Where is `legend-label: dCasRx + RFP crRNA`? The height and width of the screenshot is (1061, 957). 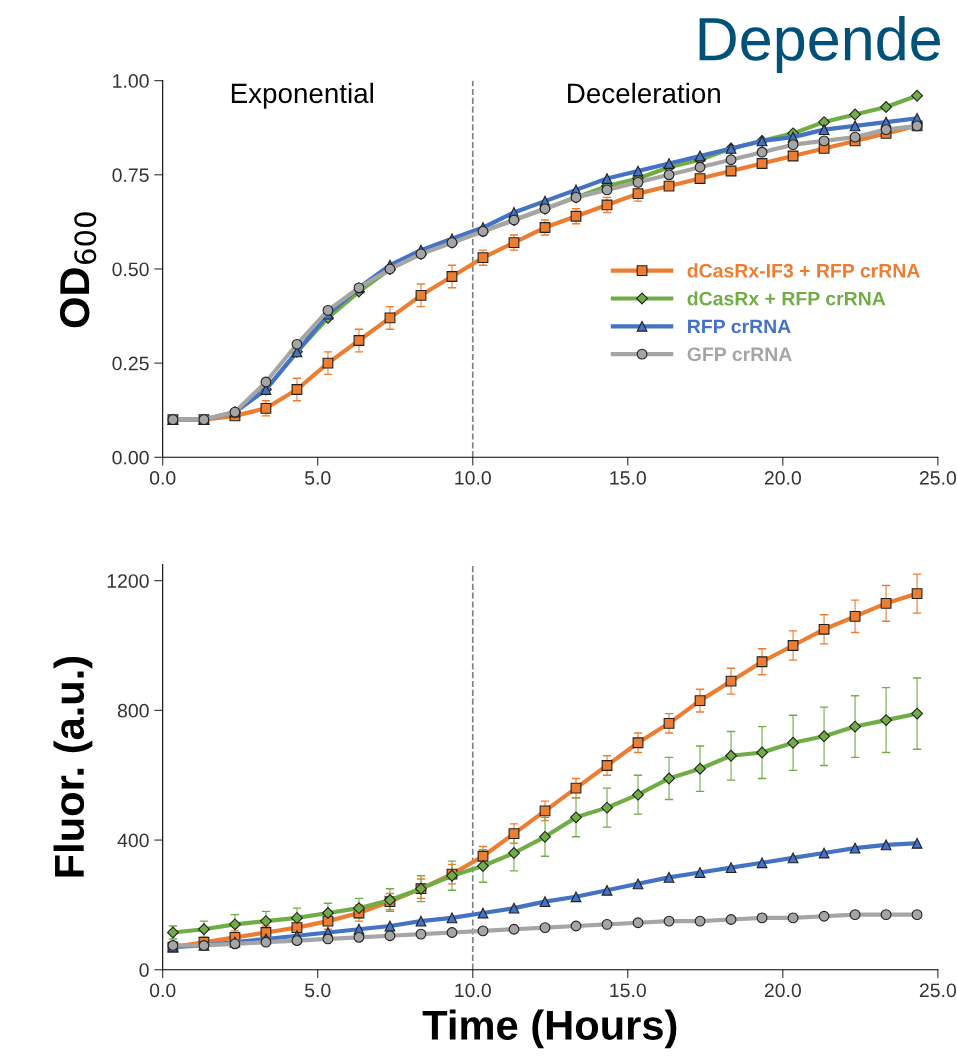
legend-label: dCasRx + RFP crRNA is located at coordinates (786, 298).